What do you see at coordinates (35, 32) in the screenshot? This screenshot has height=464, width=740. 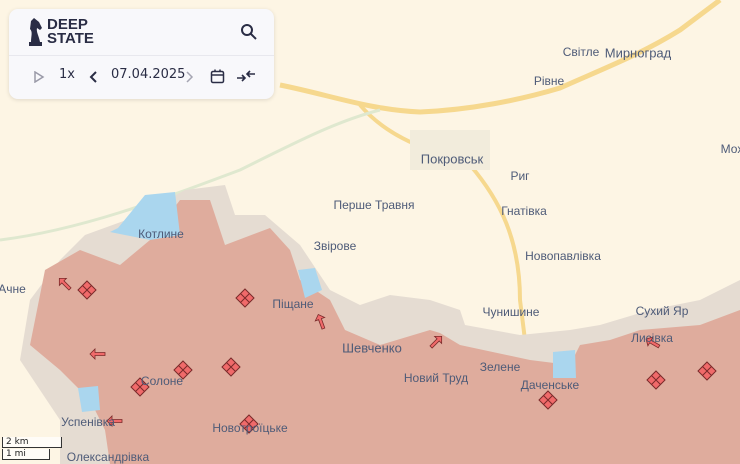 I see `knight-logo-icon` at bounding box center [35, 32].